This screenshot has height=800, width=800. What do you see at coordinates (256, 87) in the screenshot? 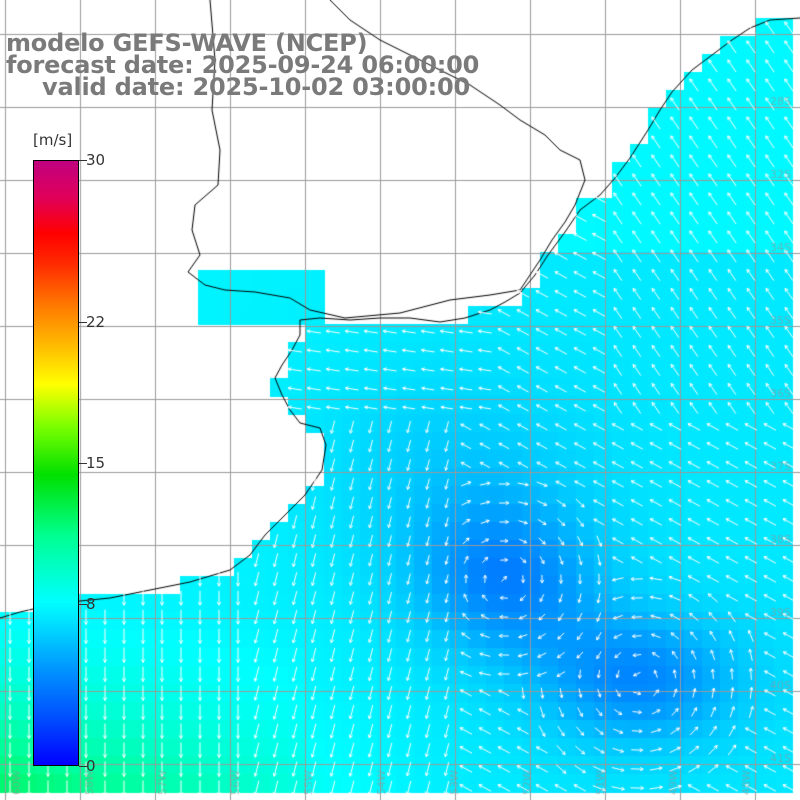
I see `valid-date: valid date: 2025-10-02 03:00:00` at bounding box center [256, 87].